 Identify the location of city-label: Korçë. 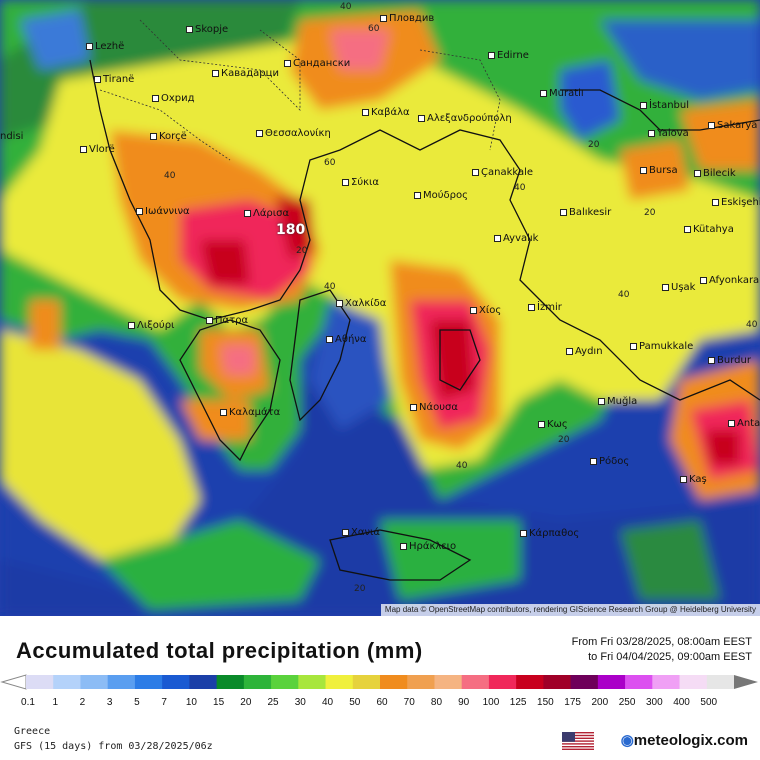
(173, 136).